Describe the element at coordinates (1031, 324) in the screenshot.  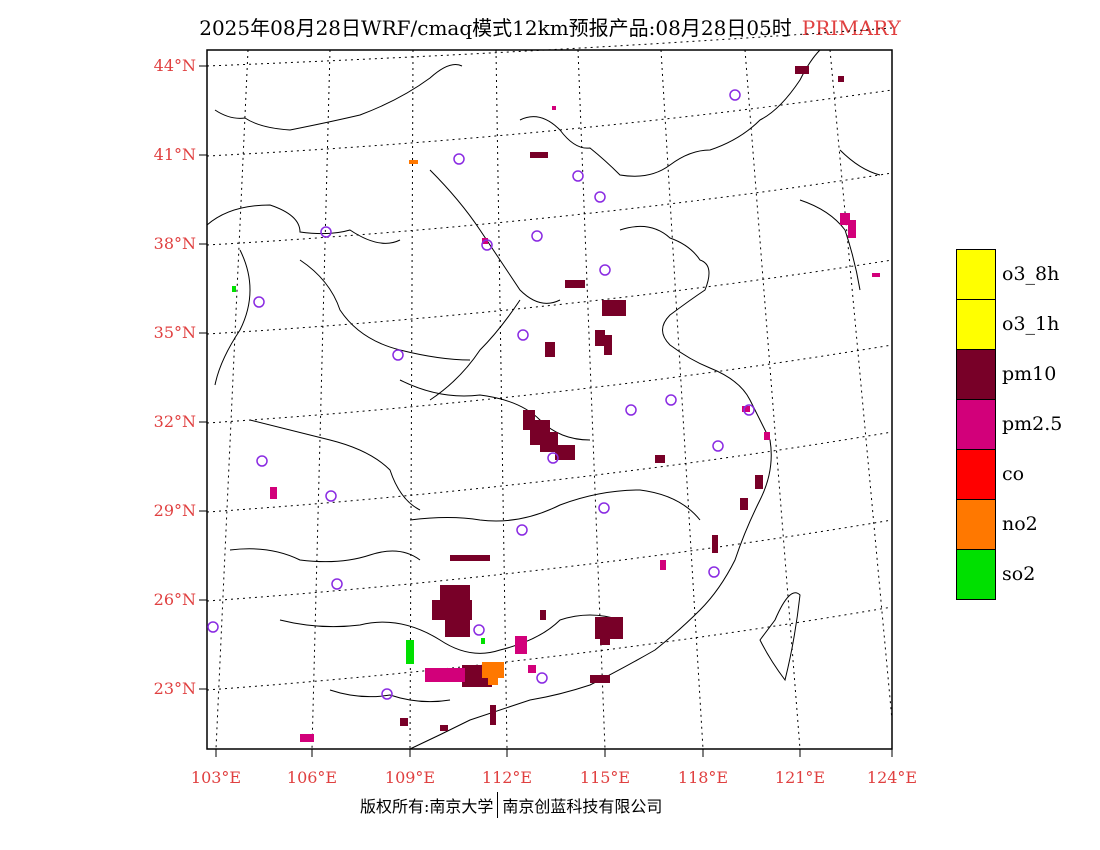
I see `legend-label: o3_1h` at that location.